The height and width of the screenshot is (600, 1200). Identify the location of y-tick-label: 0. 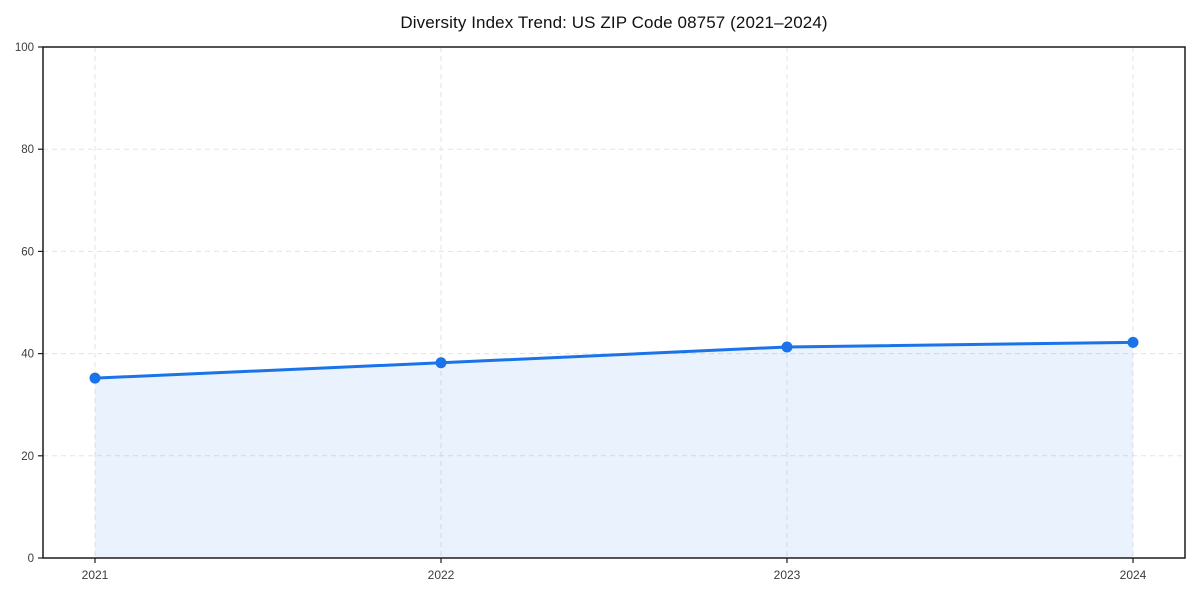
(31, 559).